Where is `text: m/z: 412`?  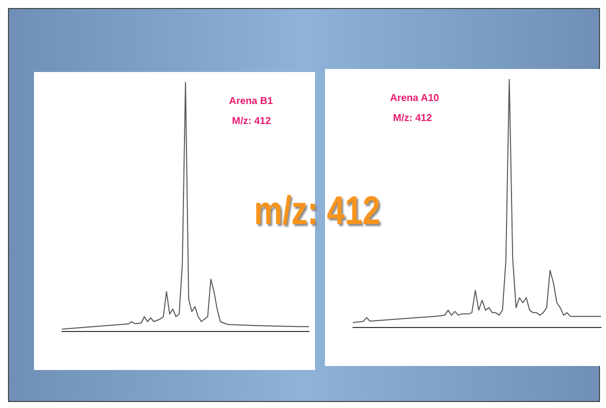 text: m/z: 412 is located at coordinates (317, 211).